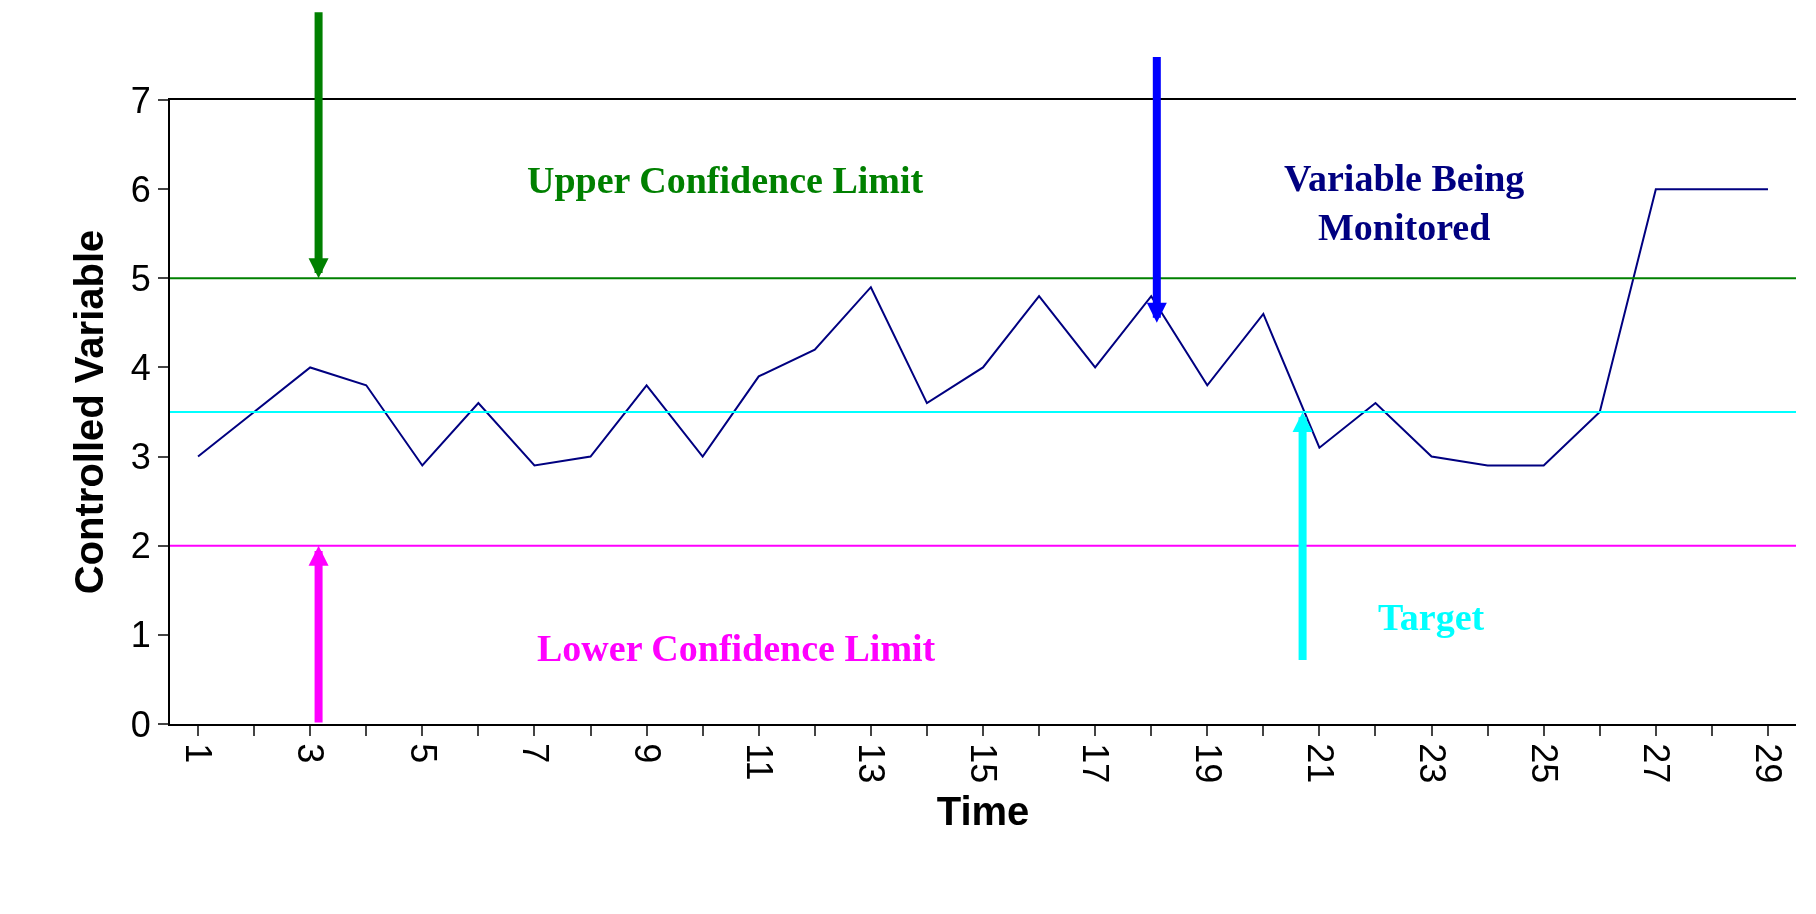 Image resolution: width=1816 pixels, height=914 pixels. What do you see at coordinates (760, 762) in the screenshot?
I see `x-tick-label: 11` at bounding box center [760, 762].